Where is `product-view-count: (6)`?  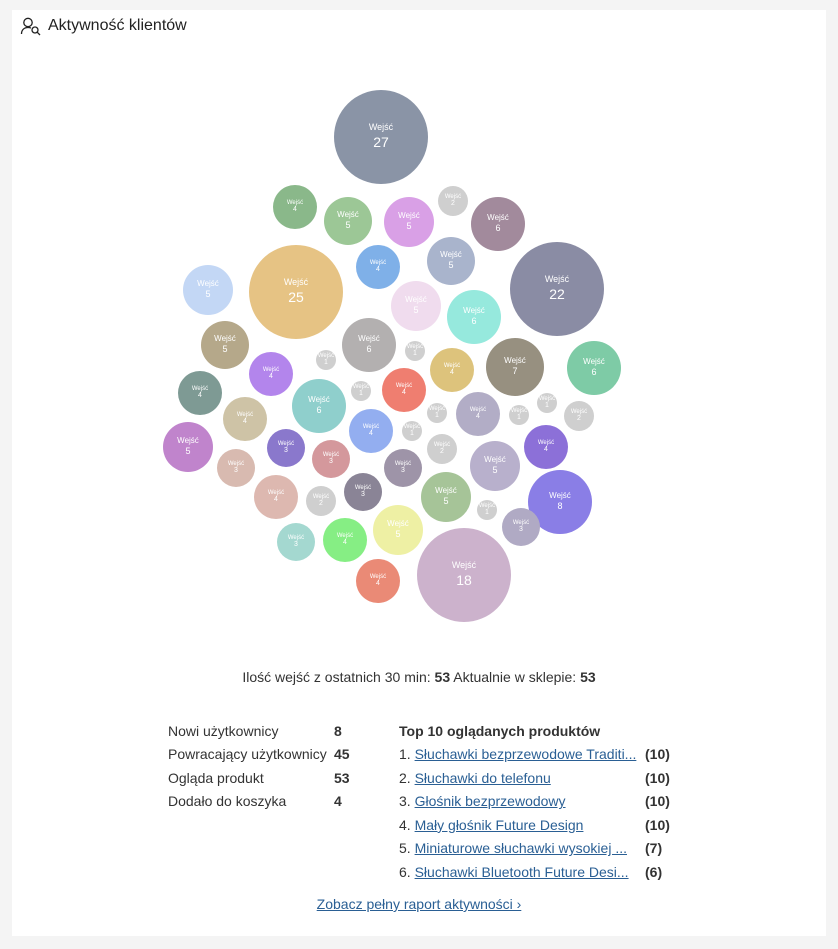
product-view-count: (6) is located at coordinates (654, 871).